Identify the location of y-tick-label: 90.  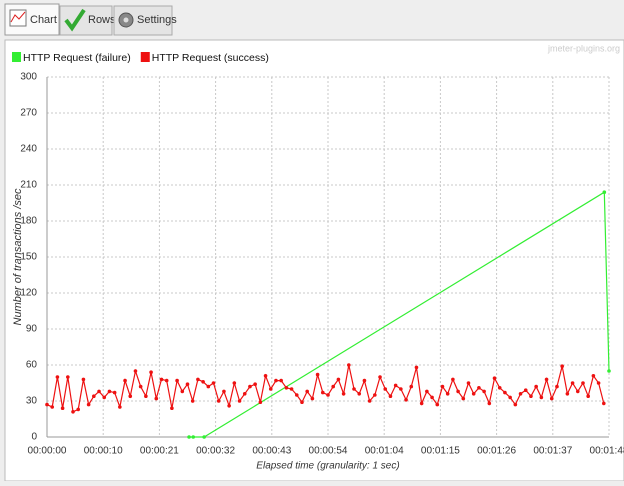
(32, 329).